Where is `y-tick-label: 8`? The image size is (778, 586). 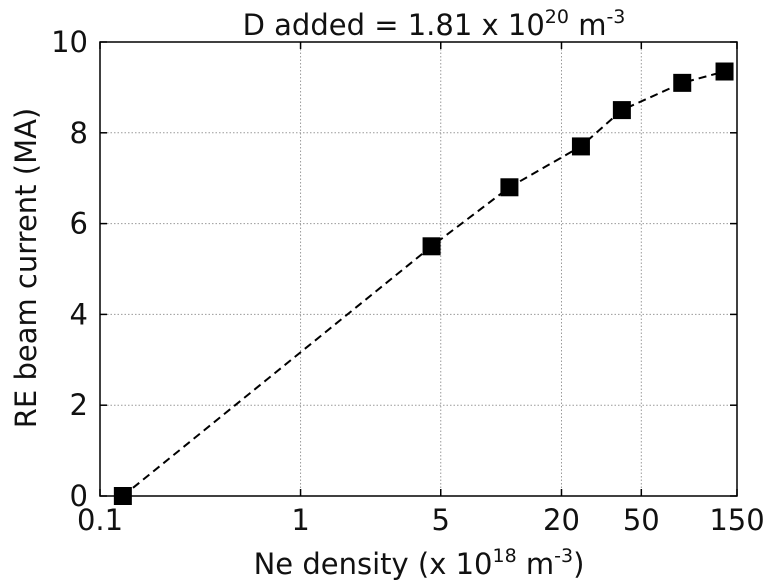 y-tick-label: 8 is located at coordinates (79, 133).